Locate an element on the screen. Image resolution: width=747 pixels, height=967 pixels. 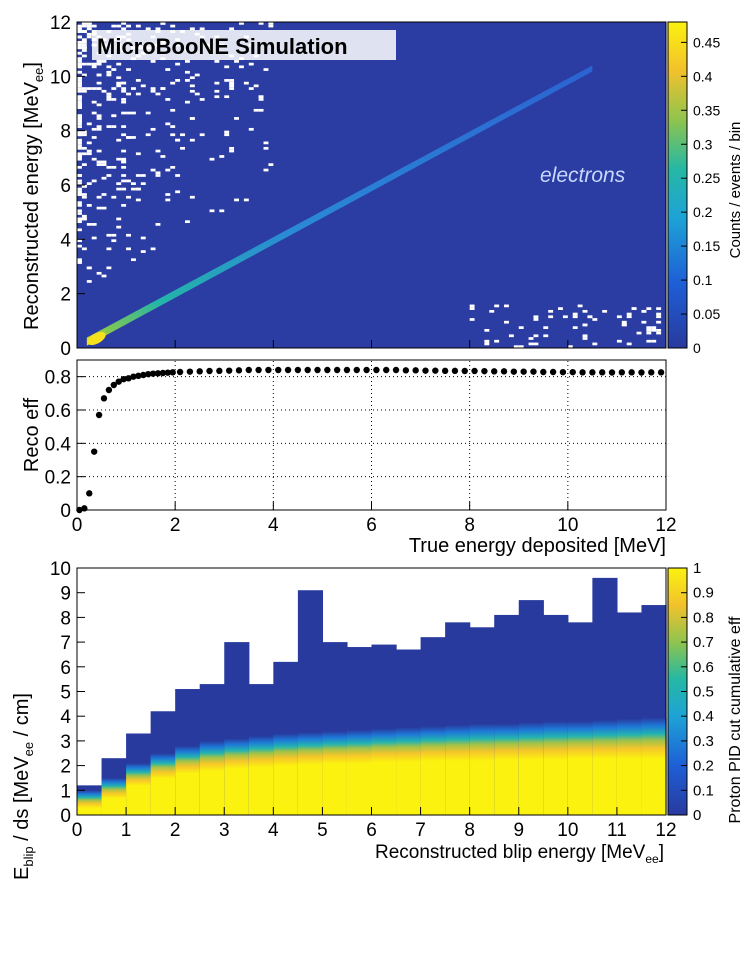
efficiency-xtick-label: 4 is located at coordinates (273, 525).